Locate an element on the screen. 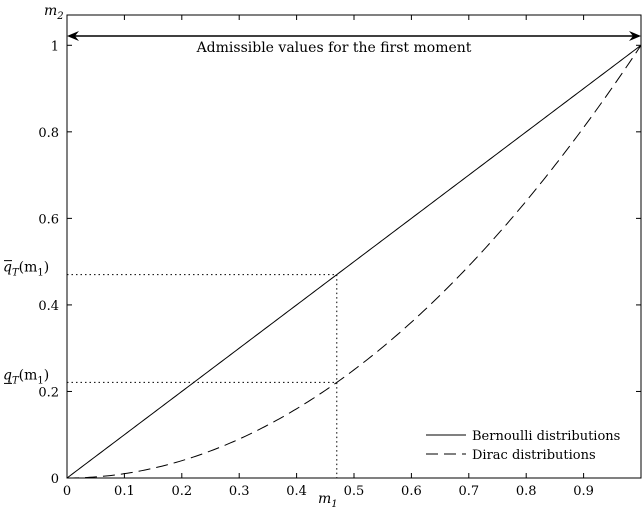 Image resolution: width=642 pixels, height=510 pixels. x-tick-label: 0.6 is located at coordinates (411, 491).